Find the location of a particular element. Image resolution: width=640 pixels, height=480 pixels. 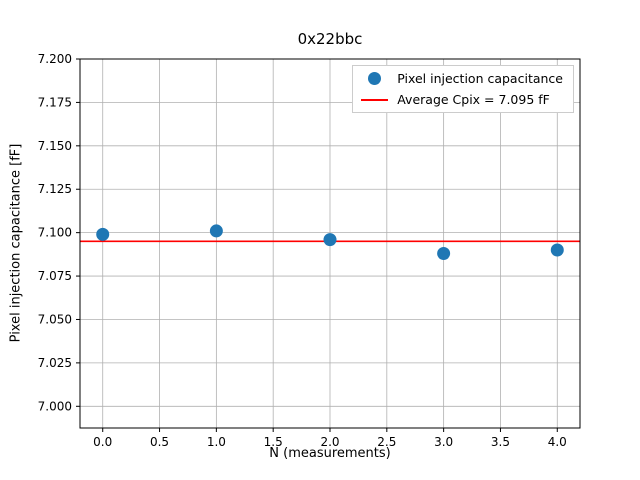

y-tick-label: 7.100 is located at coordinates (55, 233).